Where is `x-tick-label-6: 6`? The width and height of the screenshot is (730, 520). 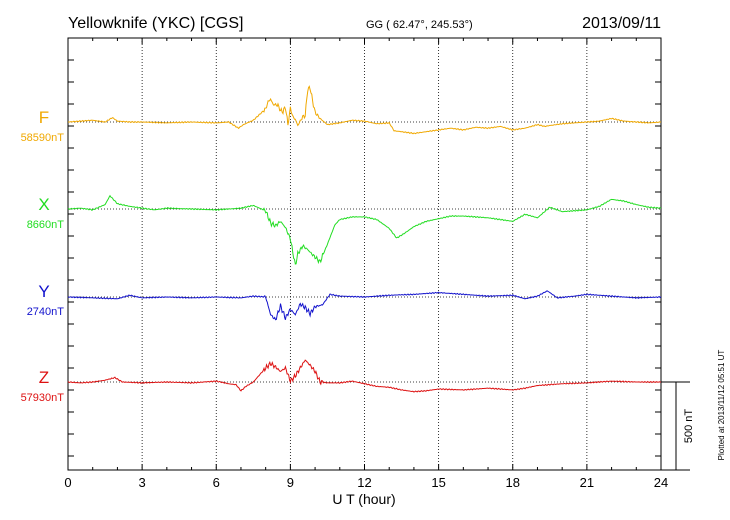 x-tick-label-6: 6 is located at coordinates (216, 482).